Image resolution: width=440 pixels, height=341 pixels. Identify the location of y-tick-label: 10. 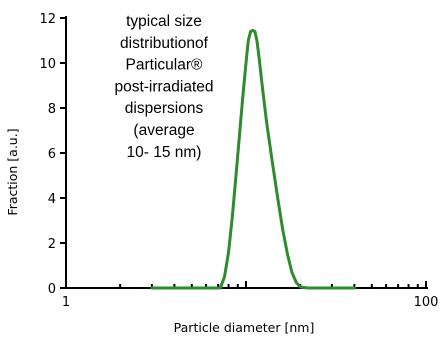
(47, 64).